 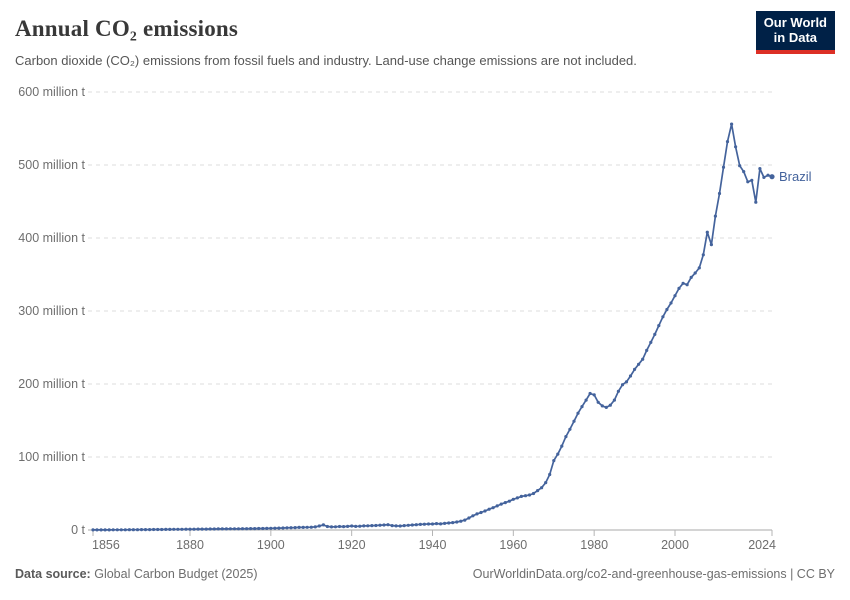 What do you see at coordinates (795, 22) in the screenshot?
I see `owid-logo-line1: Our World` at bounding box center [795, 22].